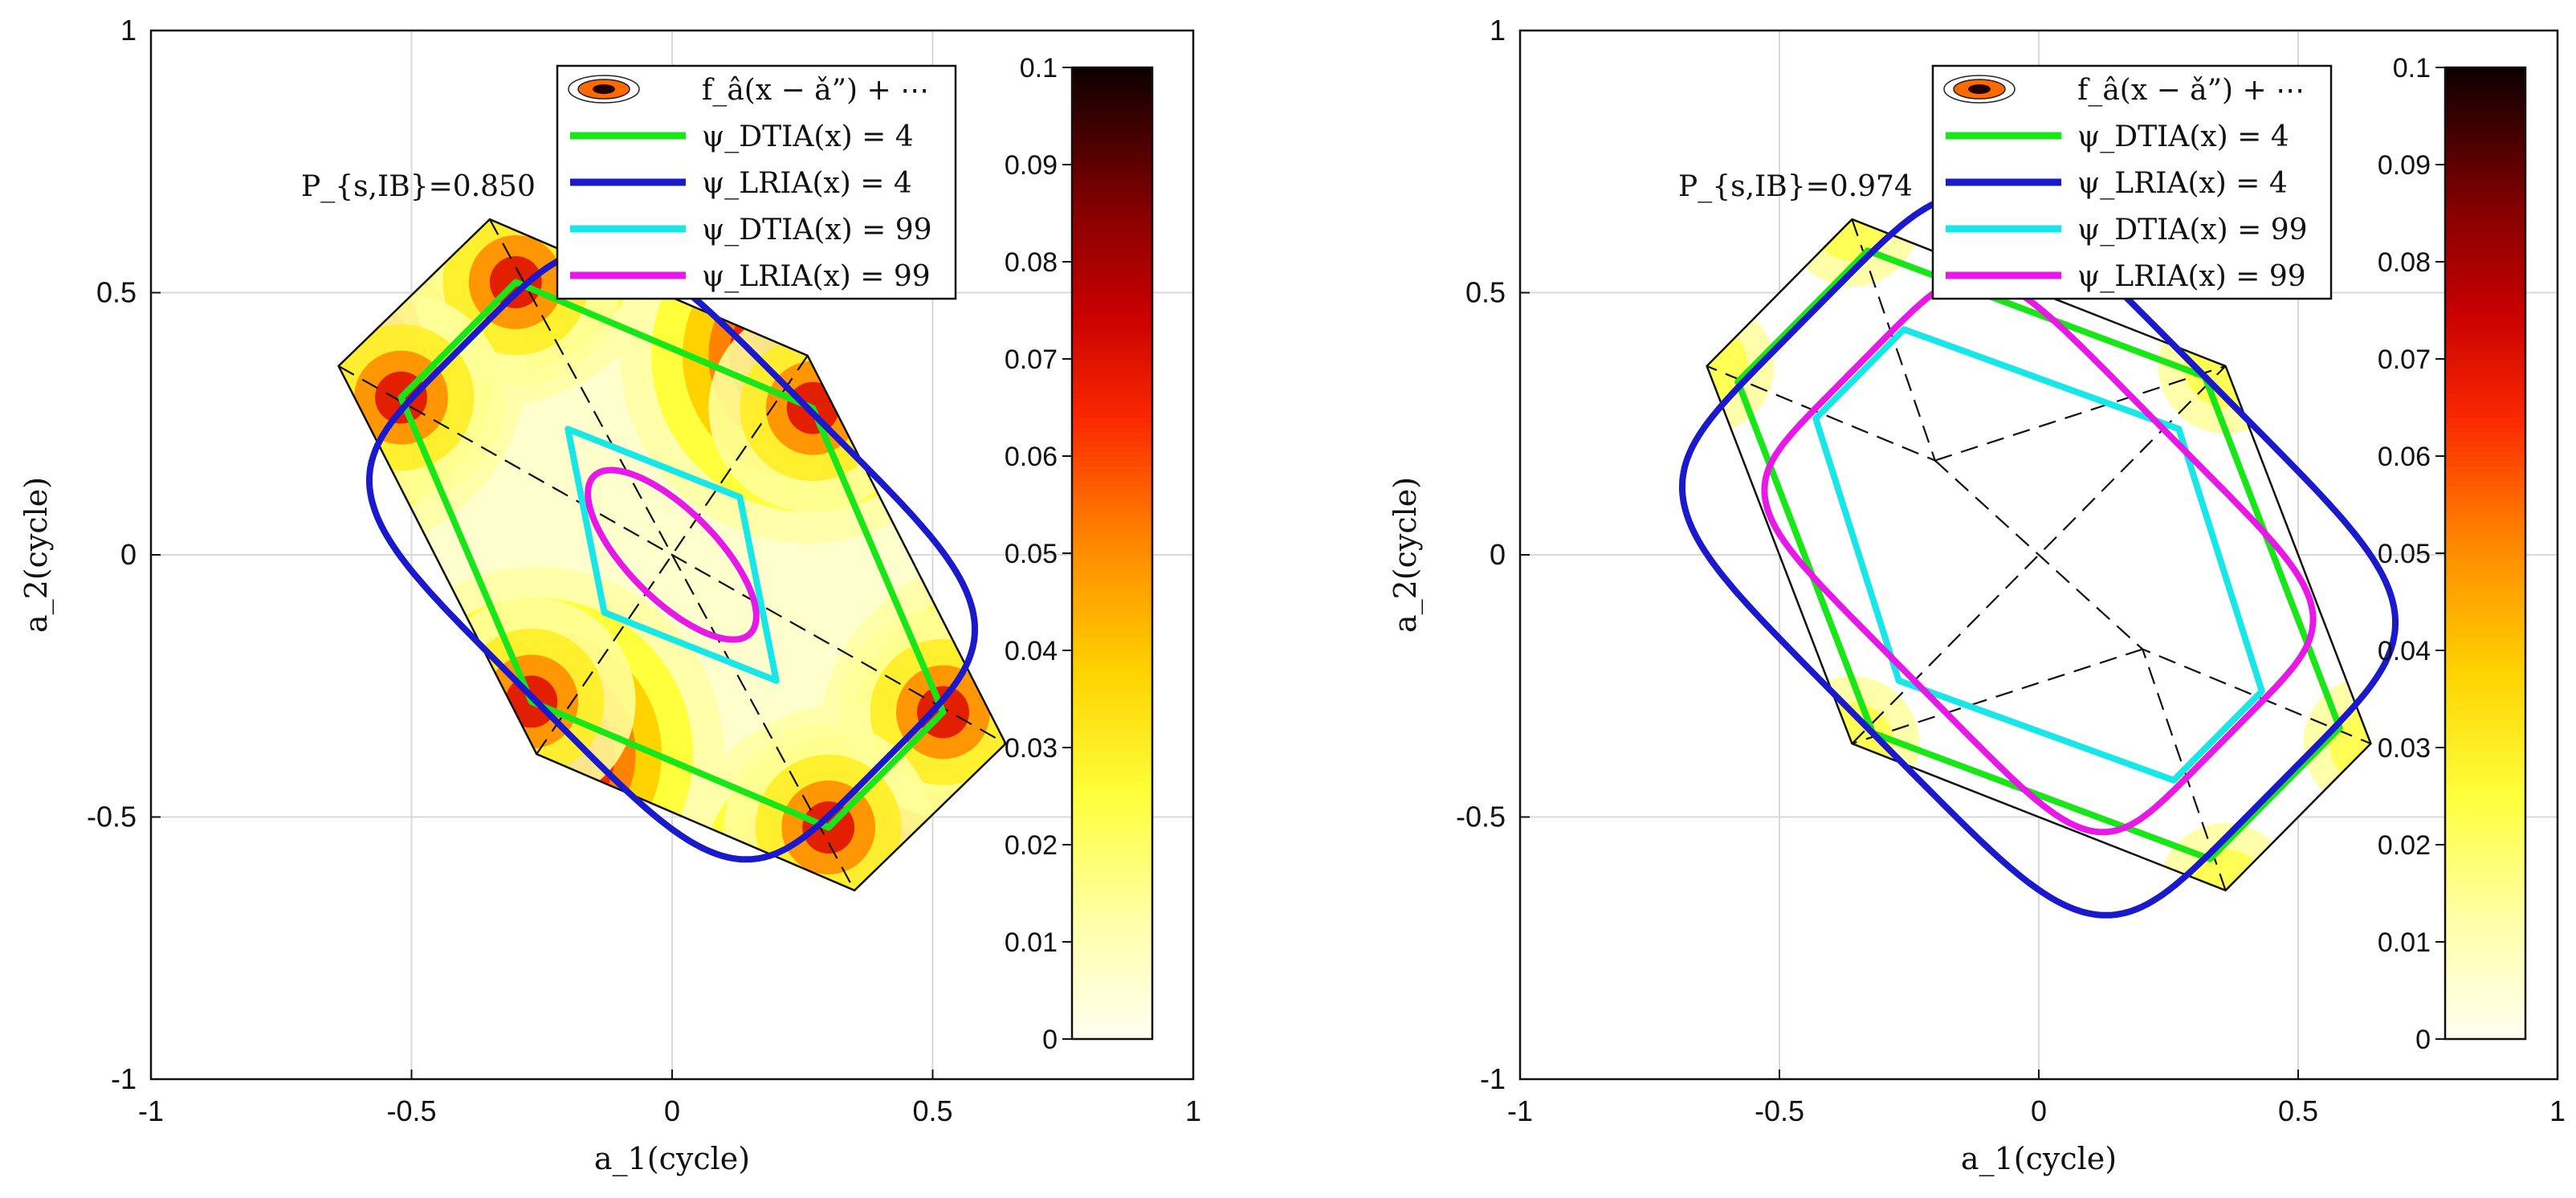 Image resolution: width=2576 pixels, height=1198 pixels. I want to click on x-tick-label: 1, so click(2558, 1110).